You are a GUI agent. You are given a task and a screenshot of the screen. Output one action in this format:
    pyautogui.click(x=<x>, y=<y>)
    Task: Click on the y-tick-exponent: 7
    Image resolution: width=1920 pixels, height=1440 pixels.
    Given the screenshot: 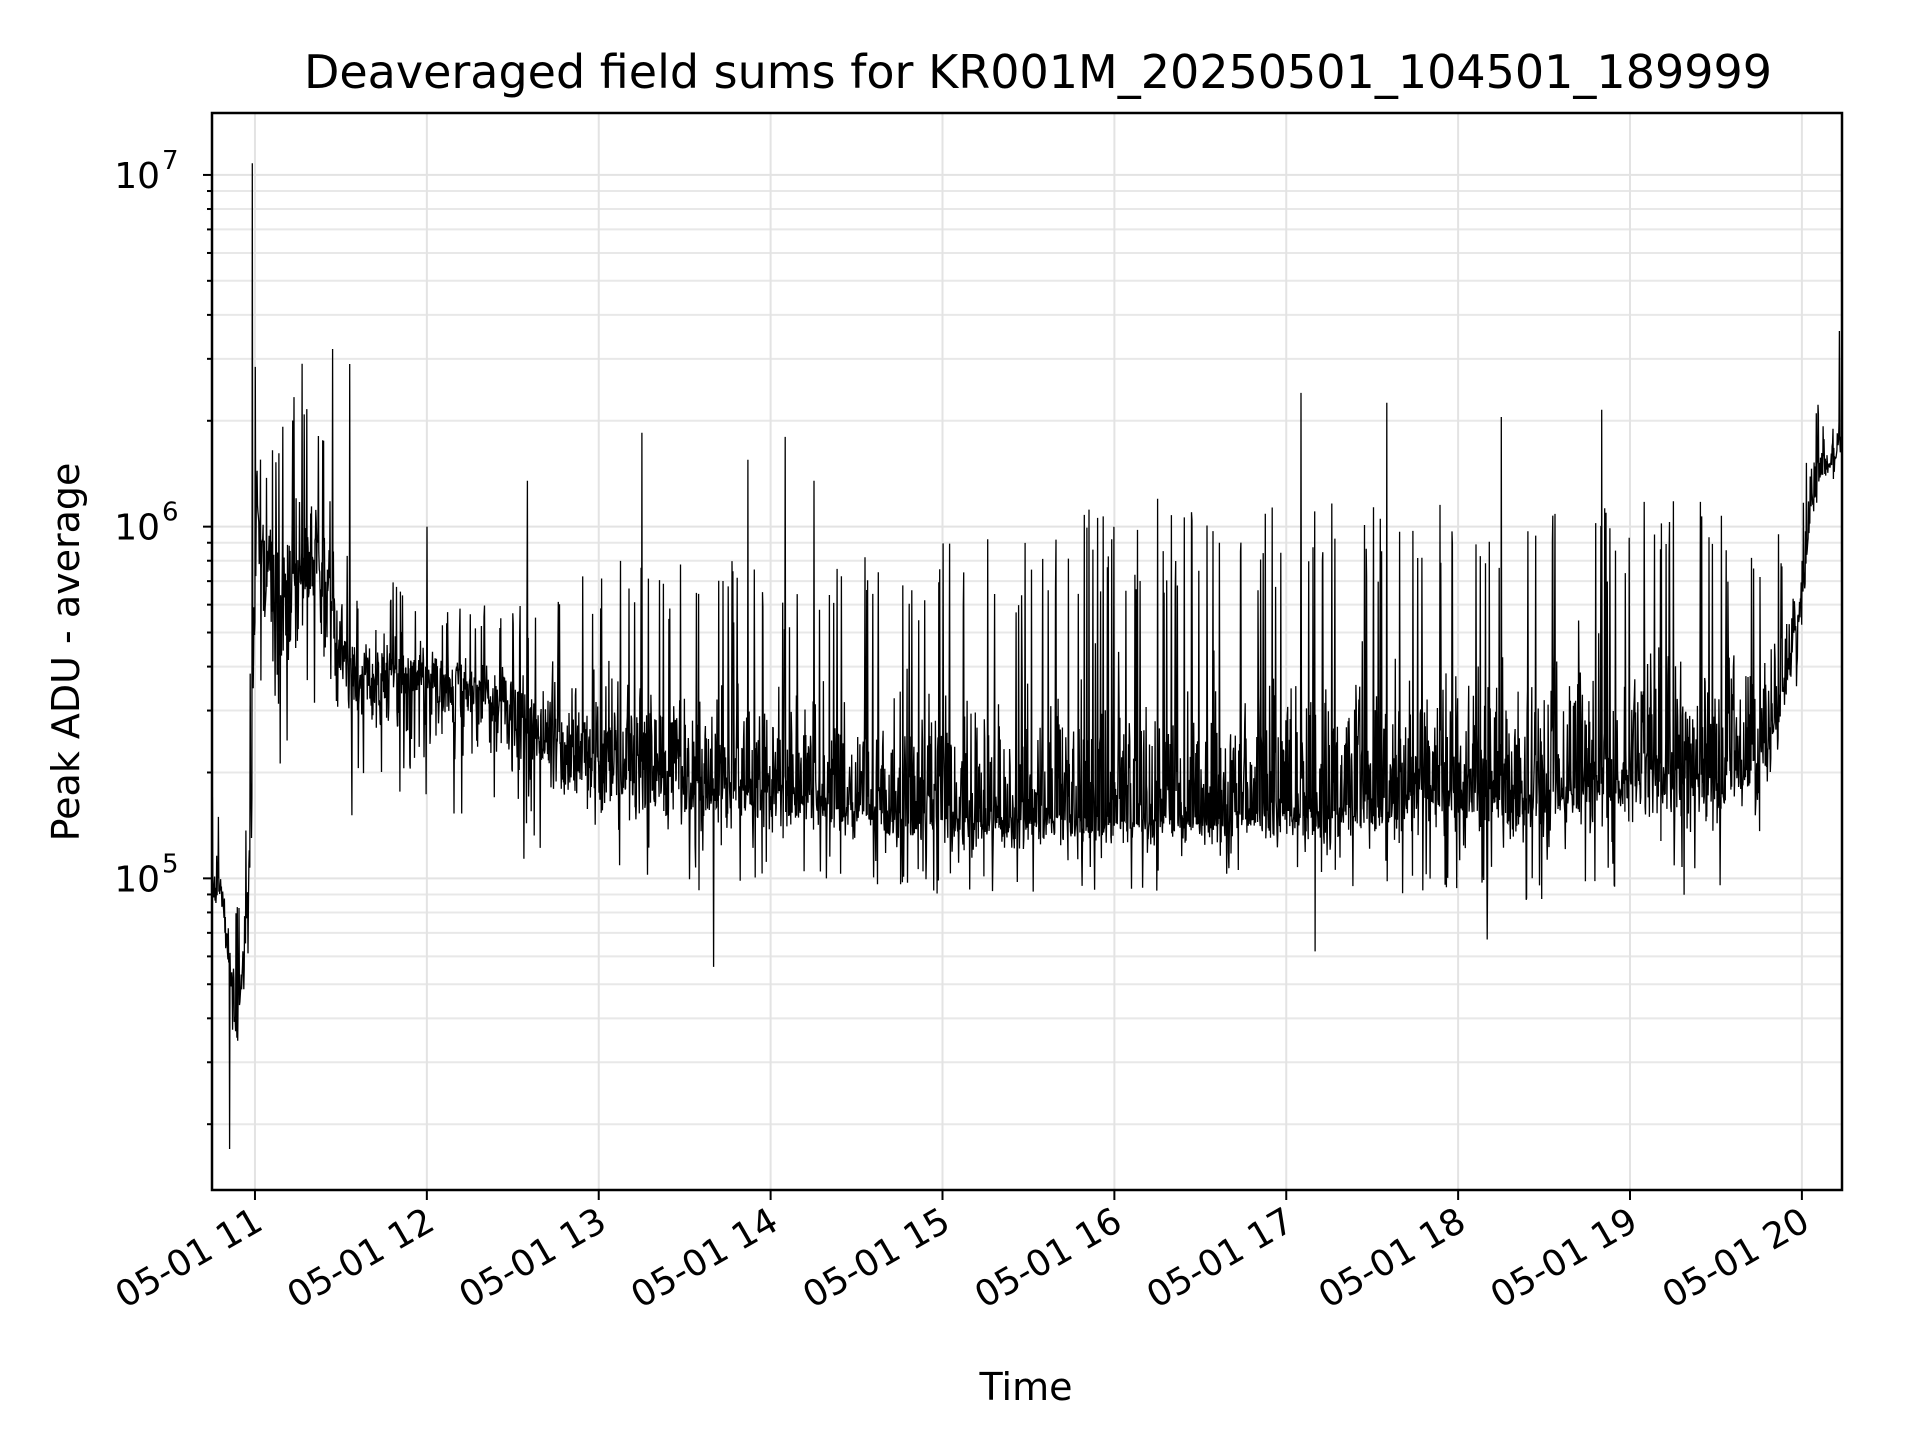 What is the action you would take?
    pyautogui.click(x=170, y=161)
    